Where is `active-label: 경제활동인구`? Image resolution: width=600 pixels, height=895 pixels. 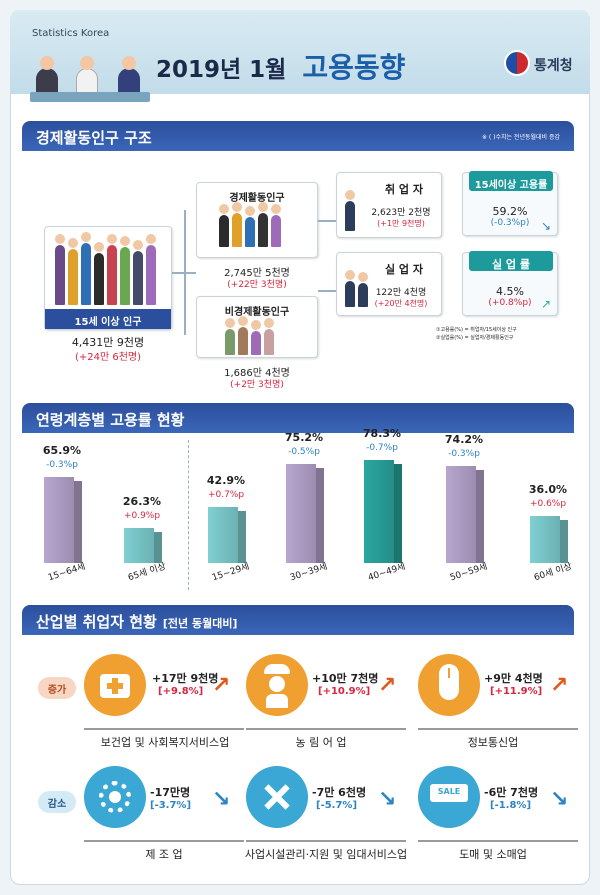
active-label: 경제활동인구 is located at coordinates (257, 198).